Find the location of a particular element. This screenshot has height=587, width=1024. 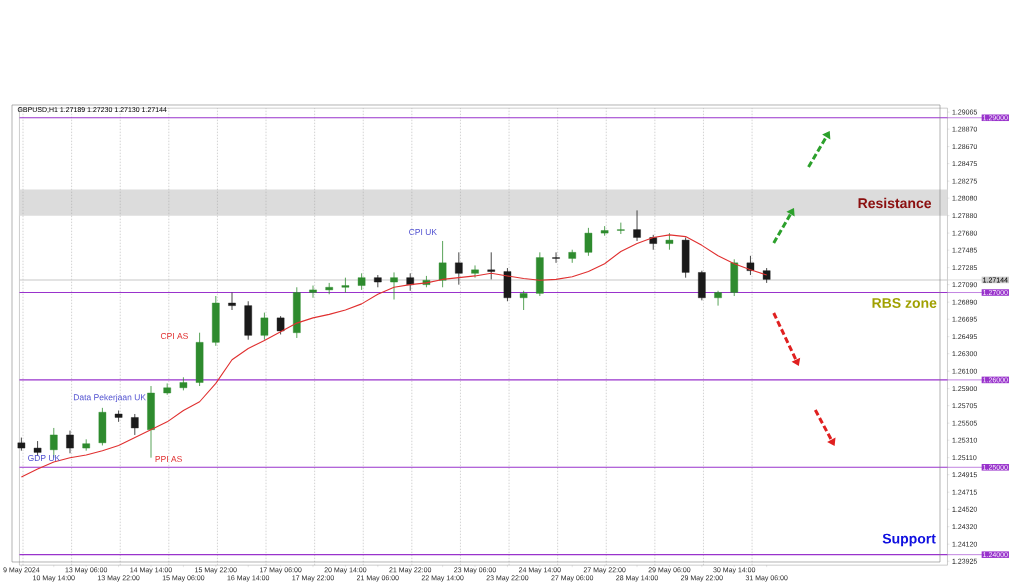

annotation: CPI AS is located at coordinates (174, 336).